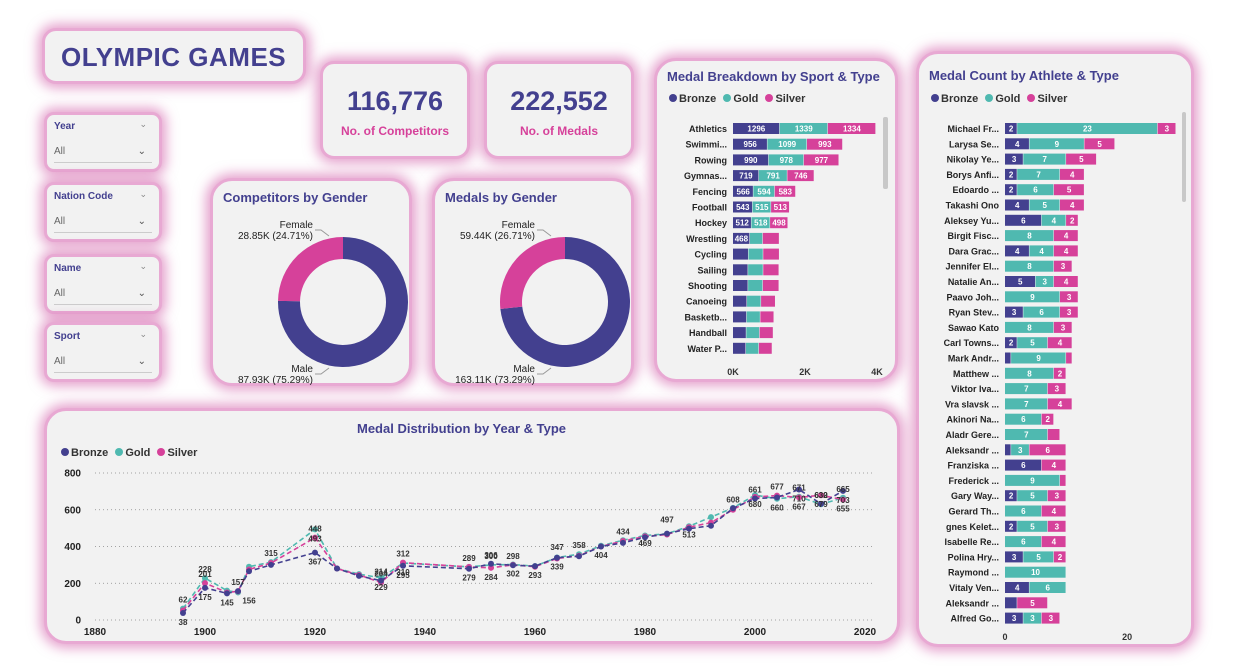 This screenshot has height=668, width=1245. What do you see at coordinates (822, 160) in the screenshot?
I see `bar-value-label: 977` at bounding box center [822, 160].